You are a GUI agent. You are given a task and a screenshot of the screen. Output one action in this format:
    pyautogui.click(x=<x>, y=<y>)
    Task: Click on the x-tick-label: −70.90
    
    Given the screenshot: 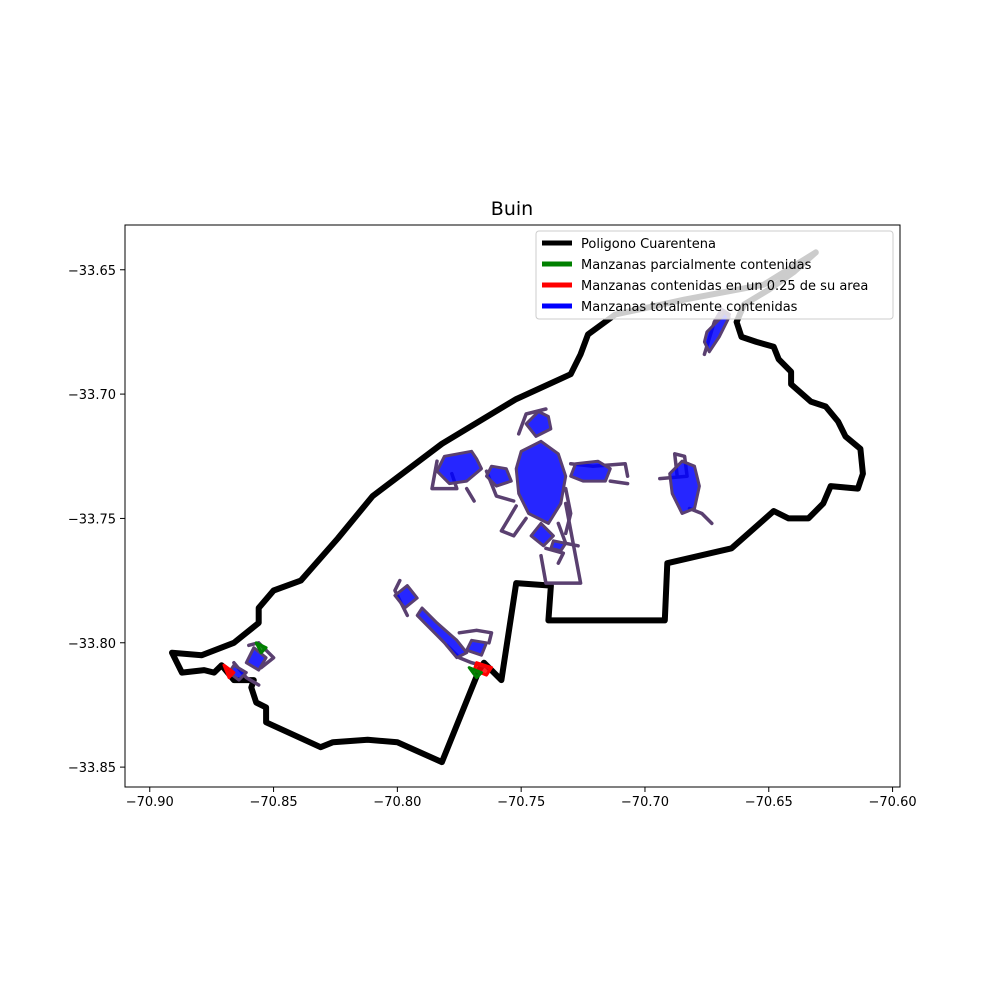 What is the action you would take?
    pyautogui.click(x=150, y=802)
    